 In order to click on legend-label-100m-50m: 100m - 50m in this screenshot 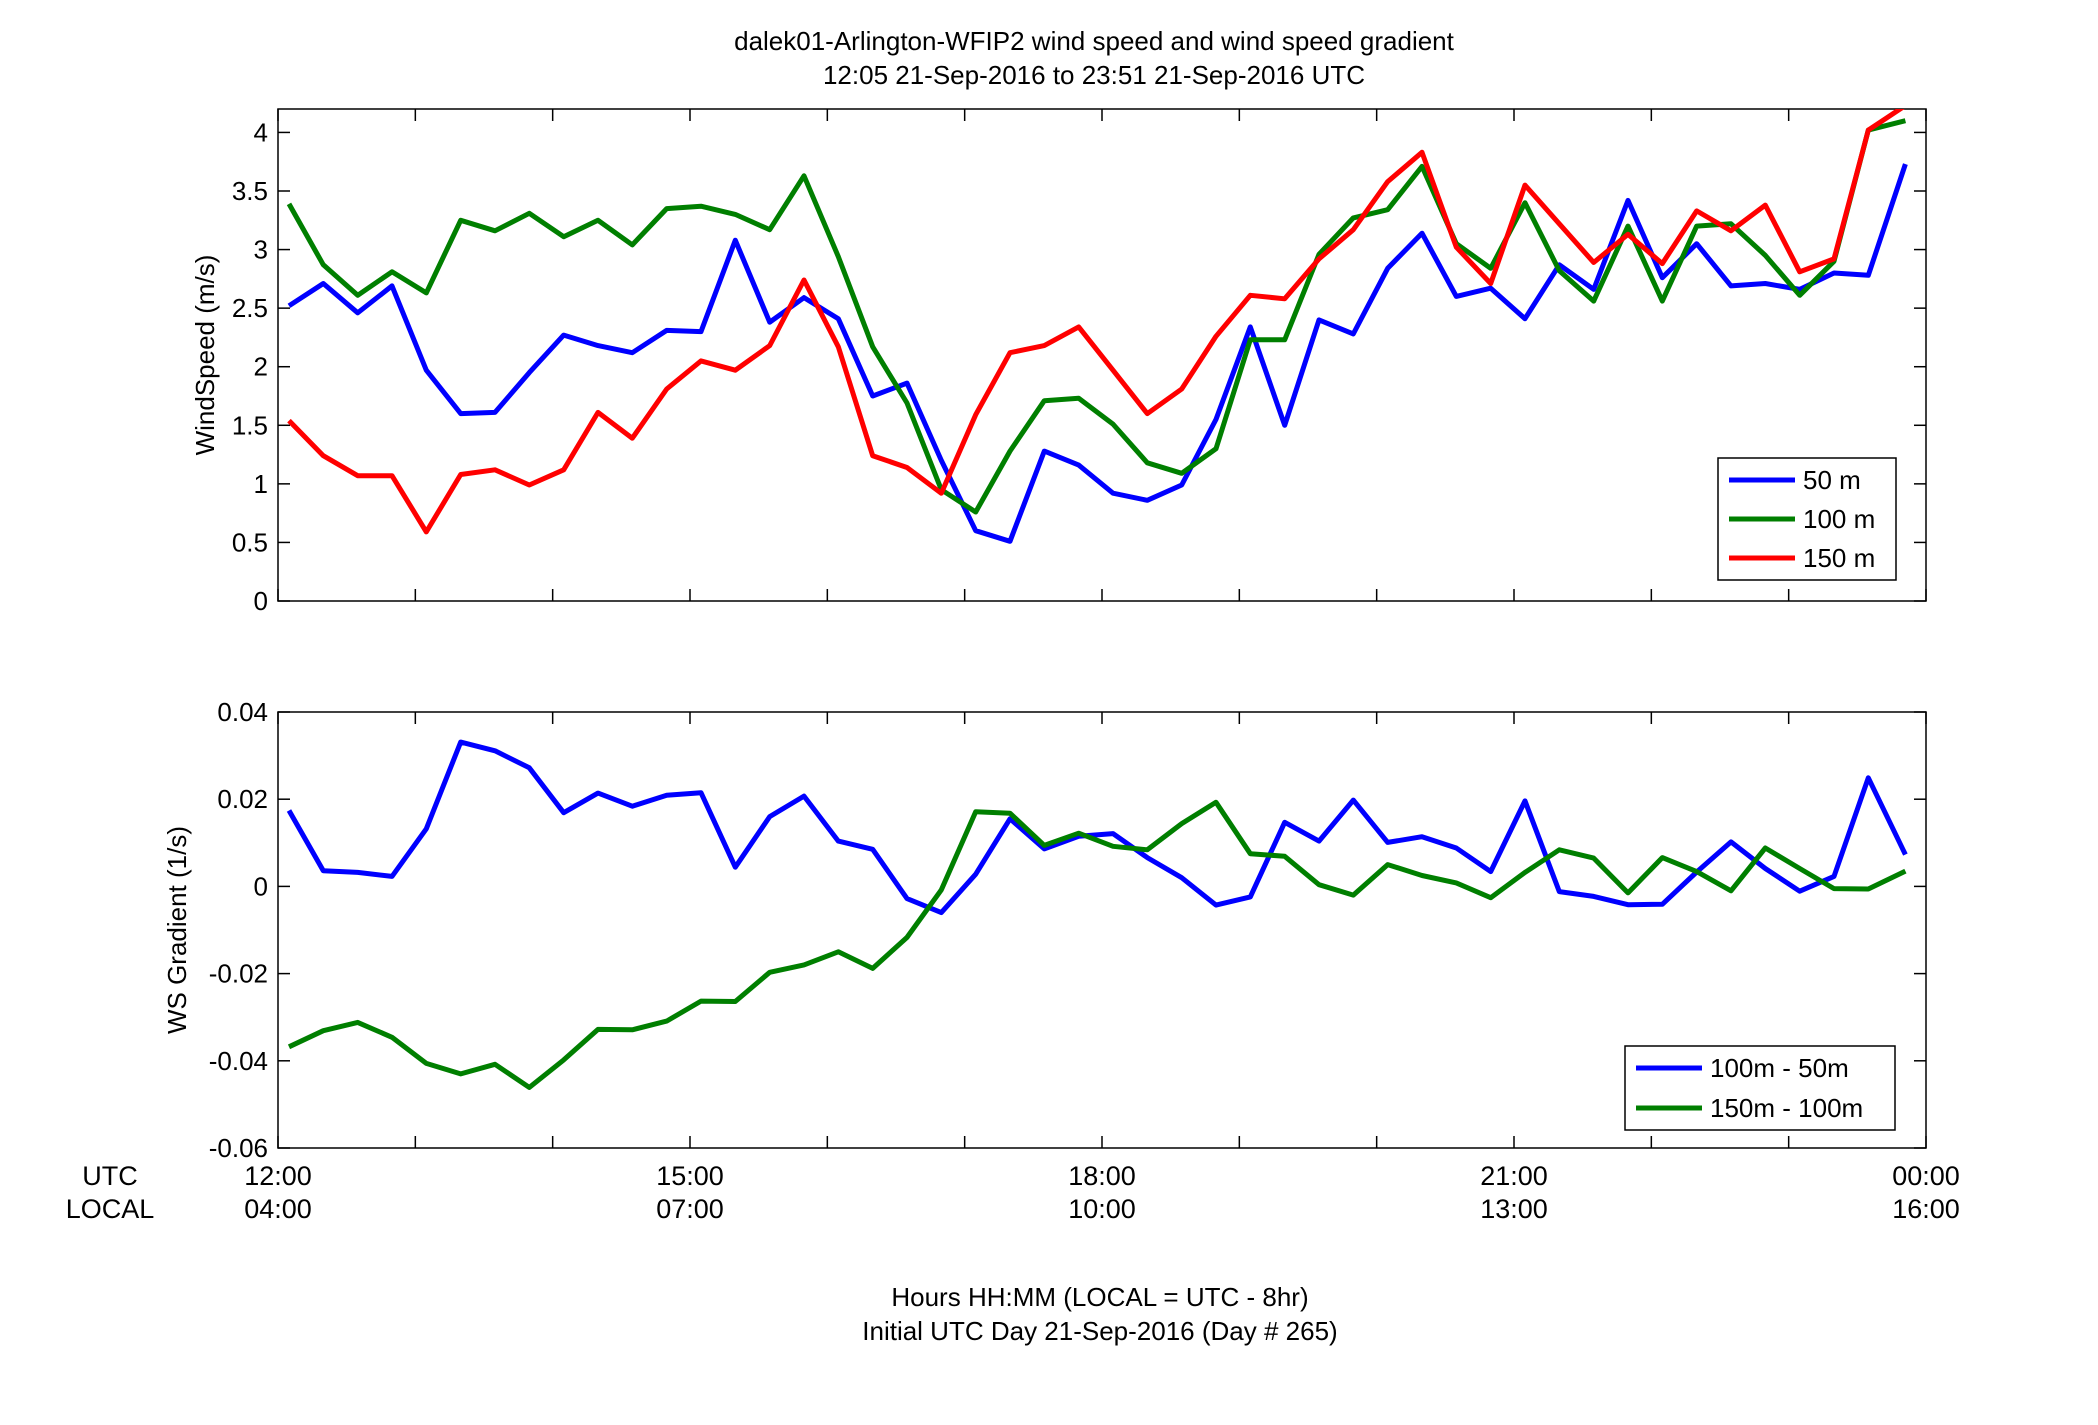, I will do `click(1779, 1068)`.